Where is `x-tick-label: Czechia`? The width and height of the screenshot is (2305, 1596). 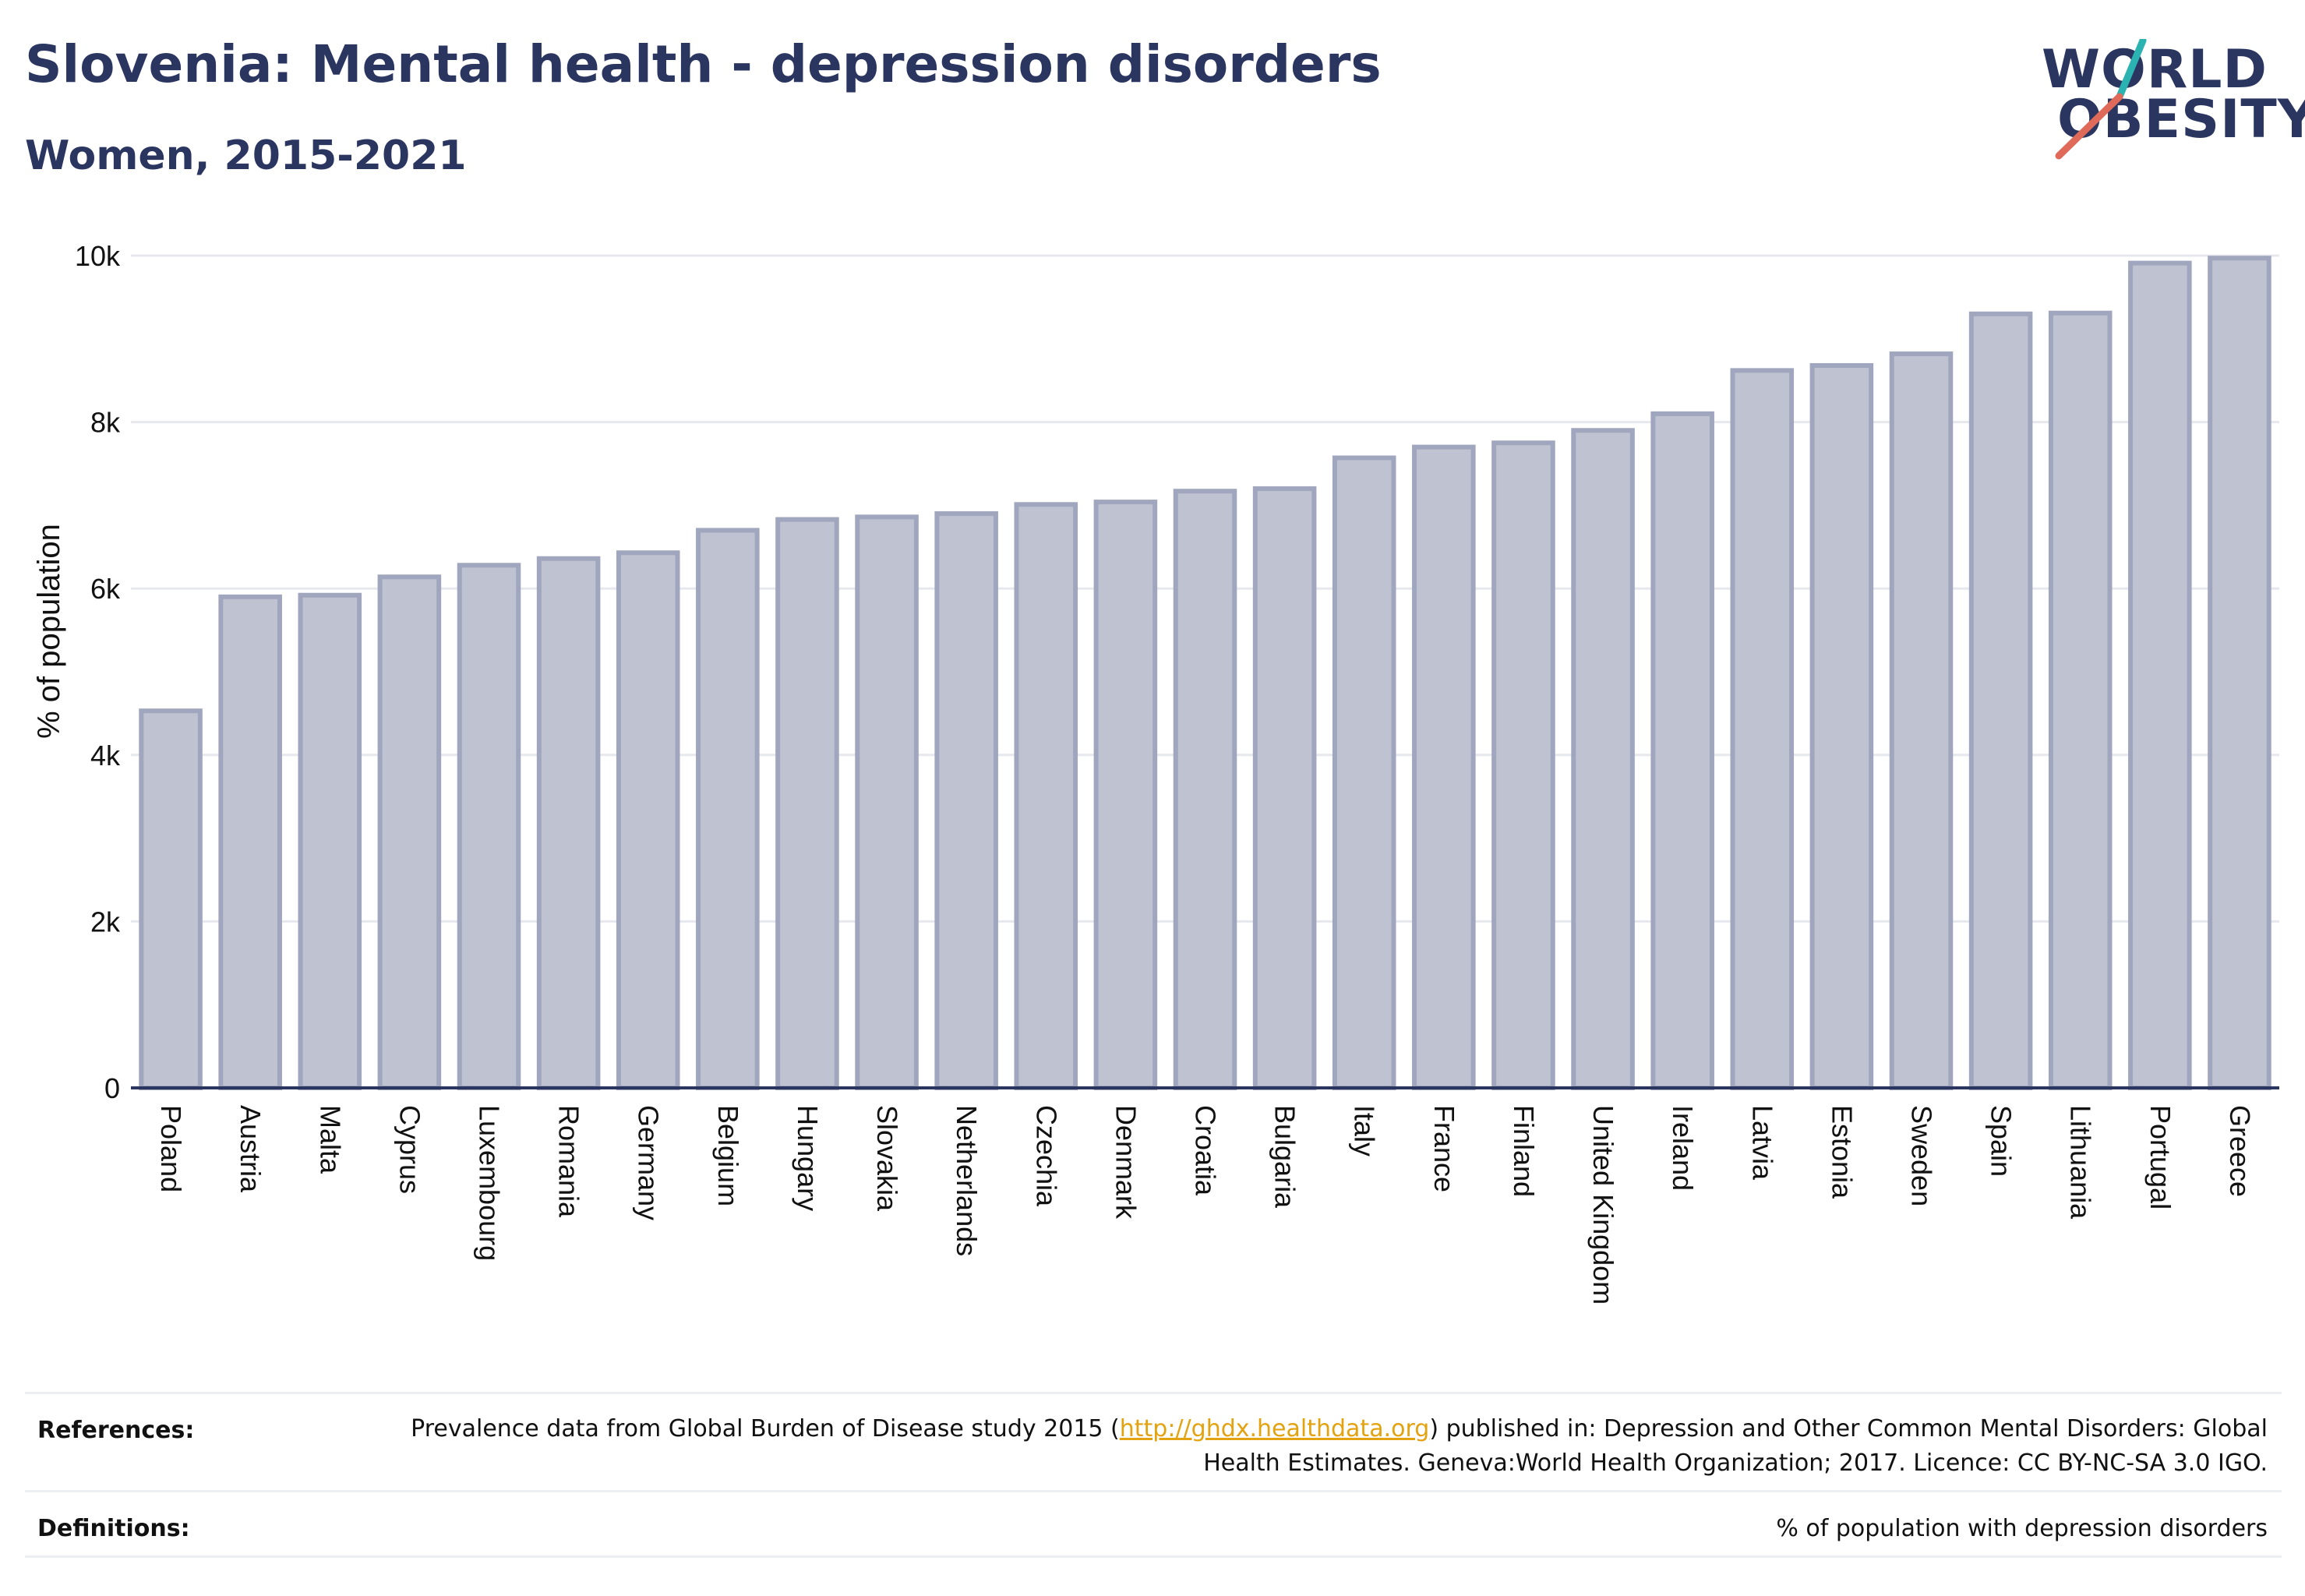 x-tick-label: Czechia is located at coordinates (1046, 1156).